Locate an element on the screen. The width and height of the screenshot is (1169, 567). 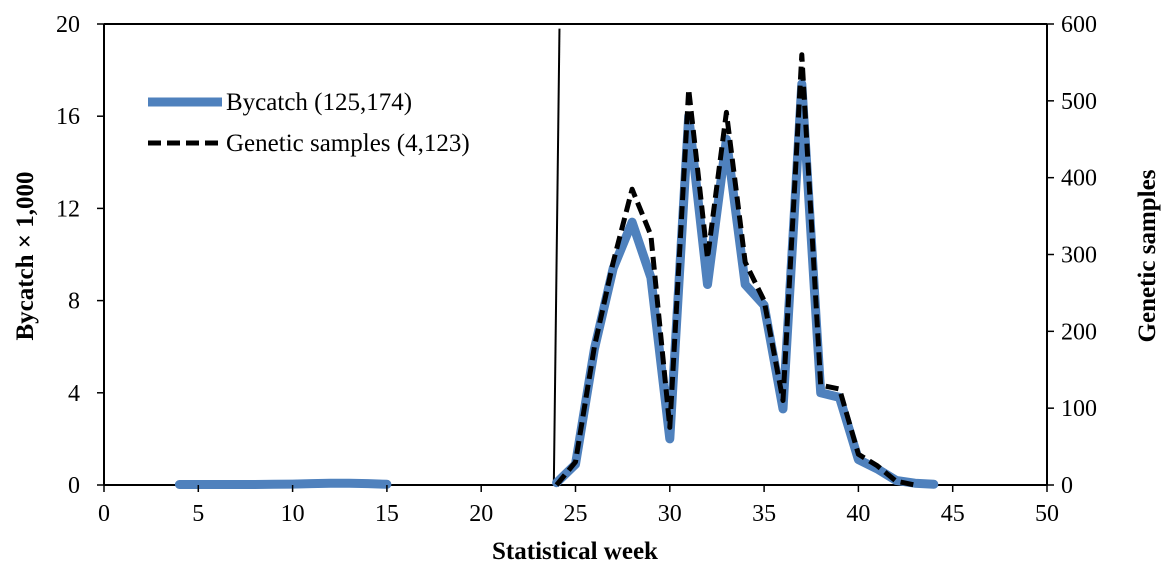
x-axis-title: Statistical week is located at coordinates (575, 551).